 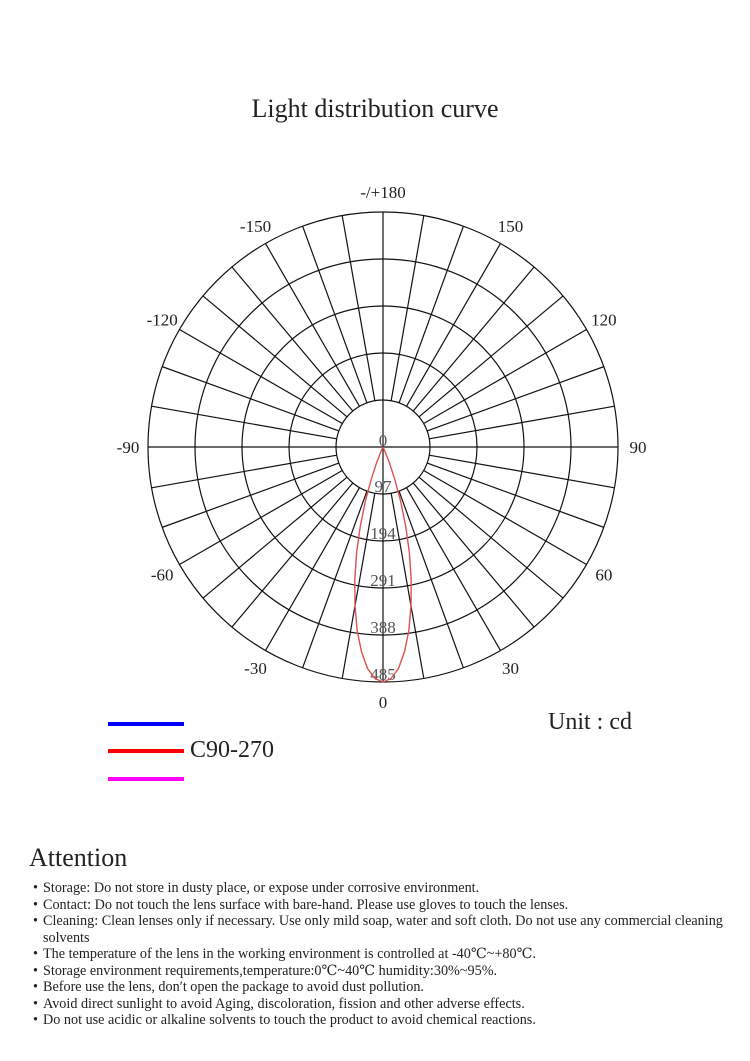 I want to click on angle-tick-label: -90, so click(x=128, y=447).